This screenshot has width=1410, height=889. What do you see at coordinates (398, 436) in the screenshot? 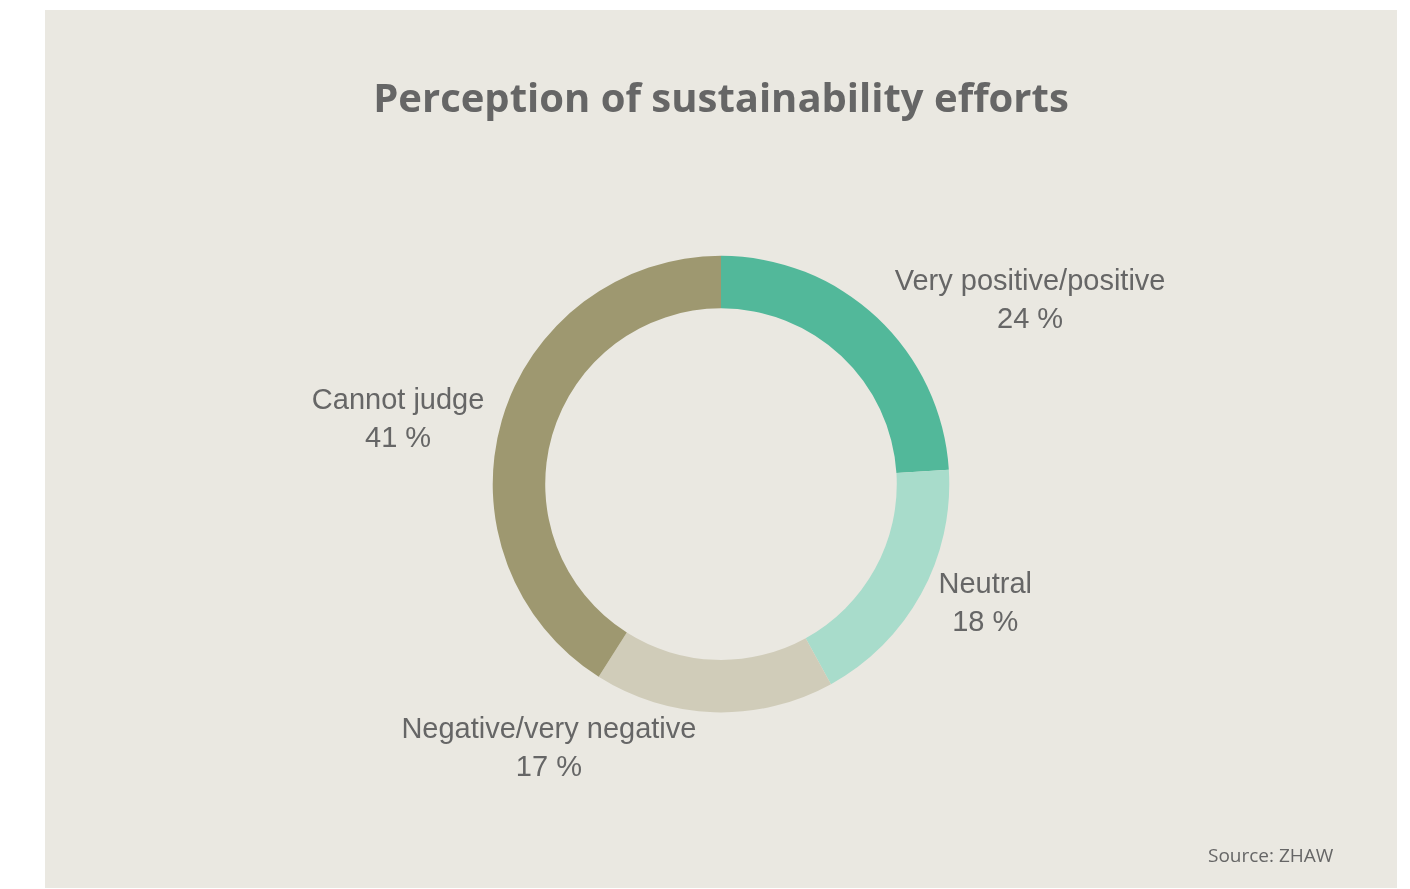
I see `data-label: 41 %` at bounding box center [398, 436].